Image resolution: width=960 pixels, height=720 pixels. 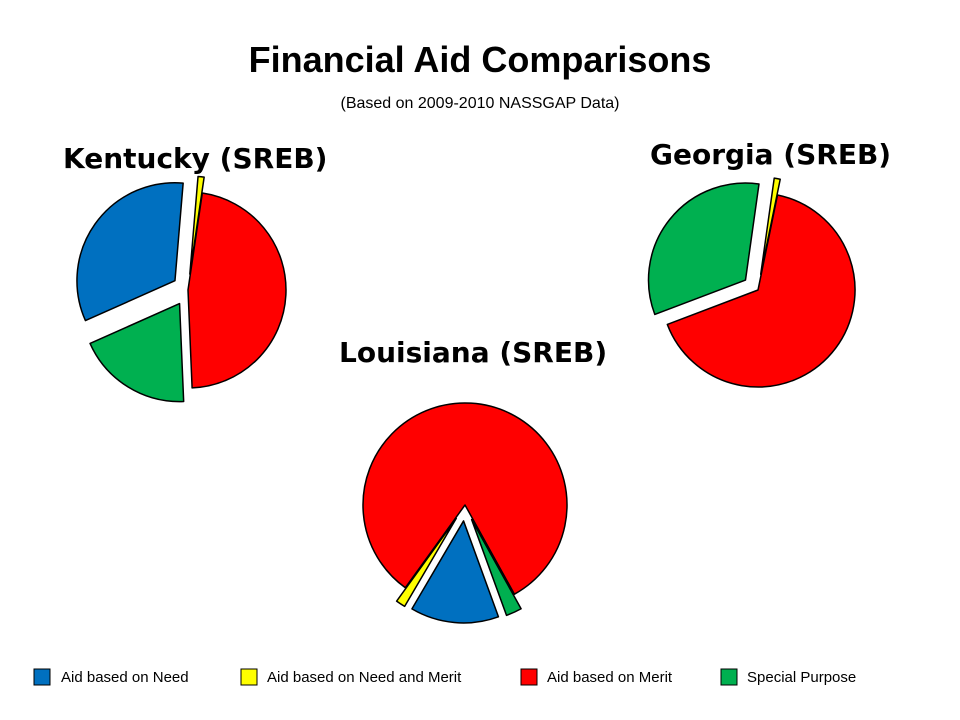 I want to click on kentucky-slice-need, so click(x=130, y=251).